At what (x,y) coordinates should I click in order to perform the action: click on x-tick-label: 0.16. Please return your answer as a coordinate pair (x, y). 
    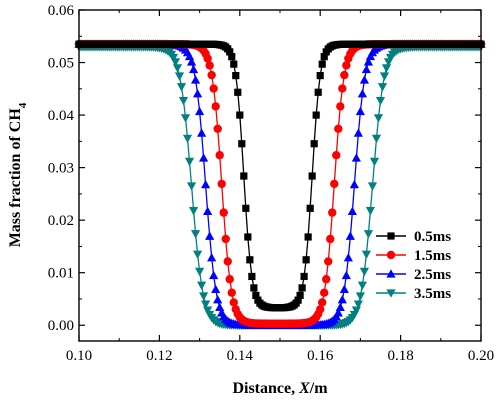
    Looking at the image, I should click on (320, 356).